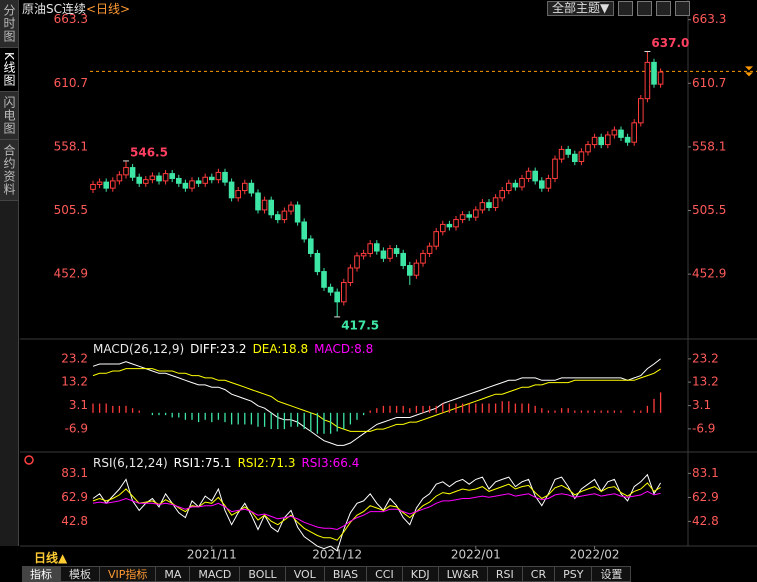  Describe the element at coordinates (74, 521) in the screenshot. I see `y-tick-label: 42.8` at that location.